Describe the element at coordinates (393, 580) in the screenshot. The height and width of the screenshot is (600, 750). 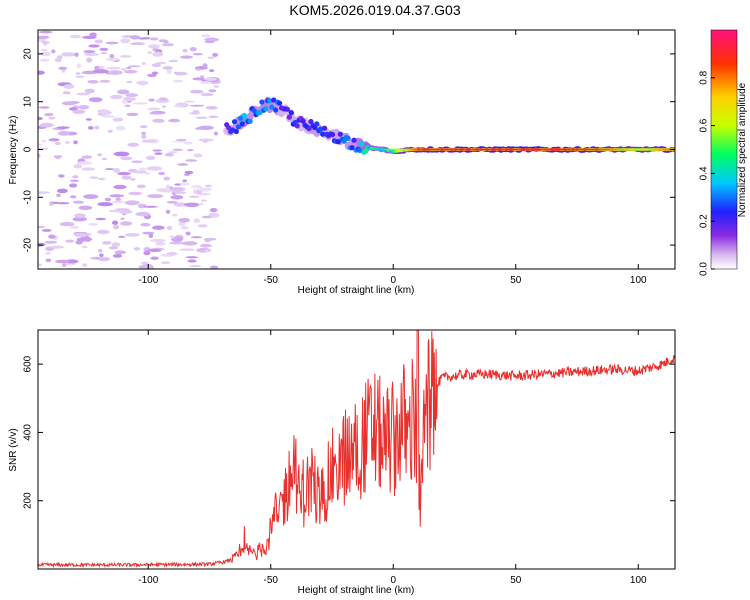
I see `x-tick-label: 0` at that location.